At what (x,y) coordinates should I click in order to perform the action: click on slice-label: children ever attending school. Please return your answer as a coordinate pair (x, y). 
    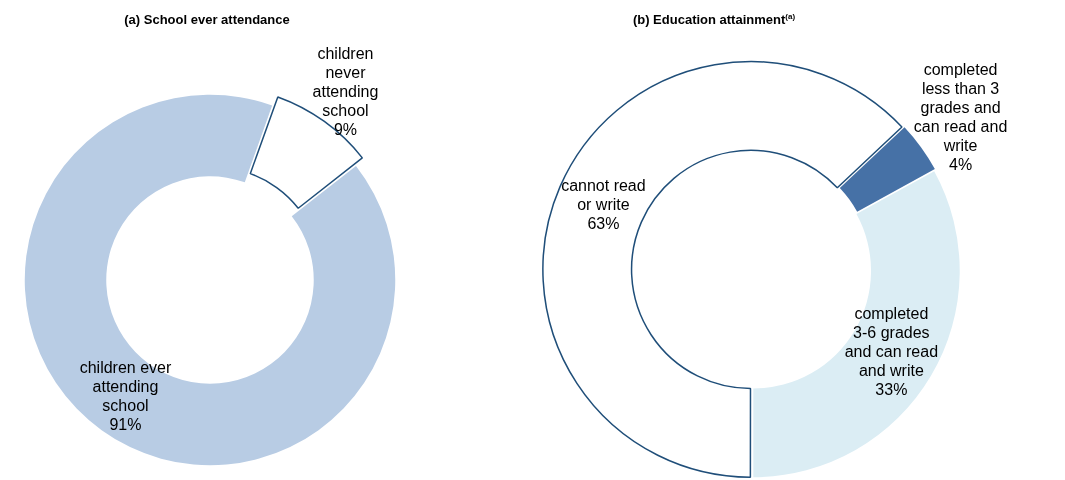
    Looking at the image, I should click on (125, 387).